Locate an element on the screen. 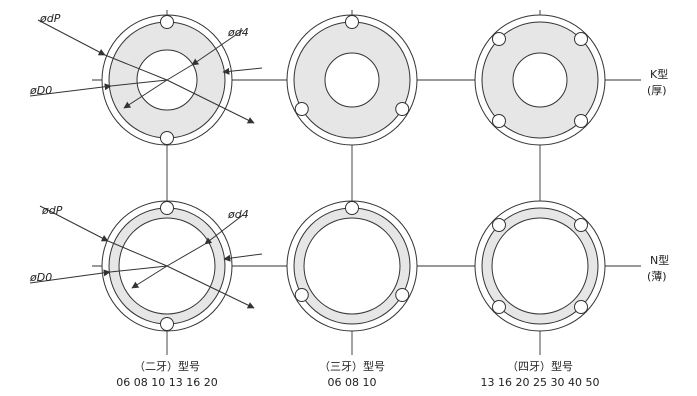  caption-four-tooth-sizes: 13 16 20 25 30 40 50 is located at coordinates (540, 382).